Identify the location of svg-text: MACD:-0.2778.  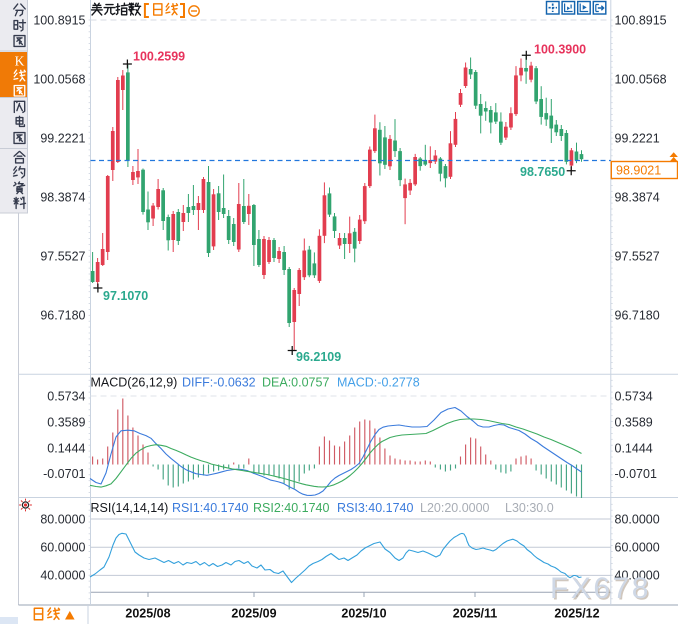
(378, 382).